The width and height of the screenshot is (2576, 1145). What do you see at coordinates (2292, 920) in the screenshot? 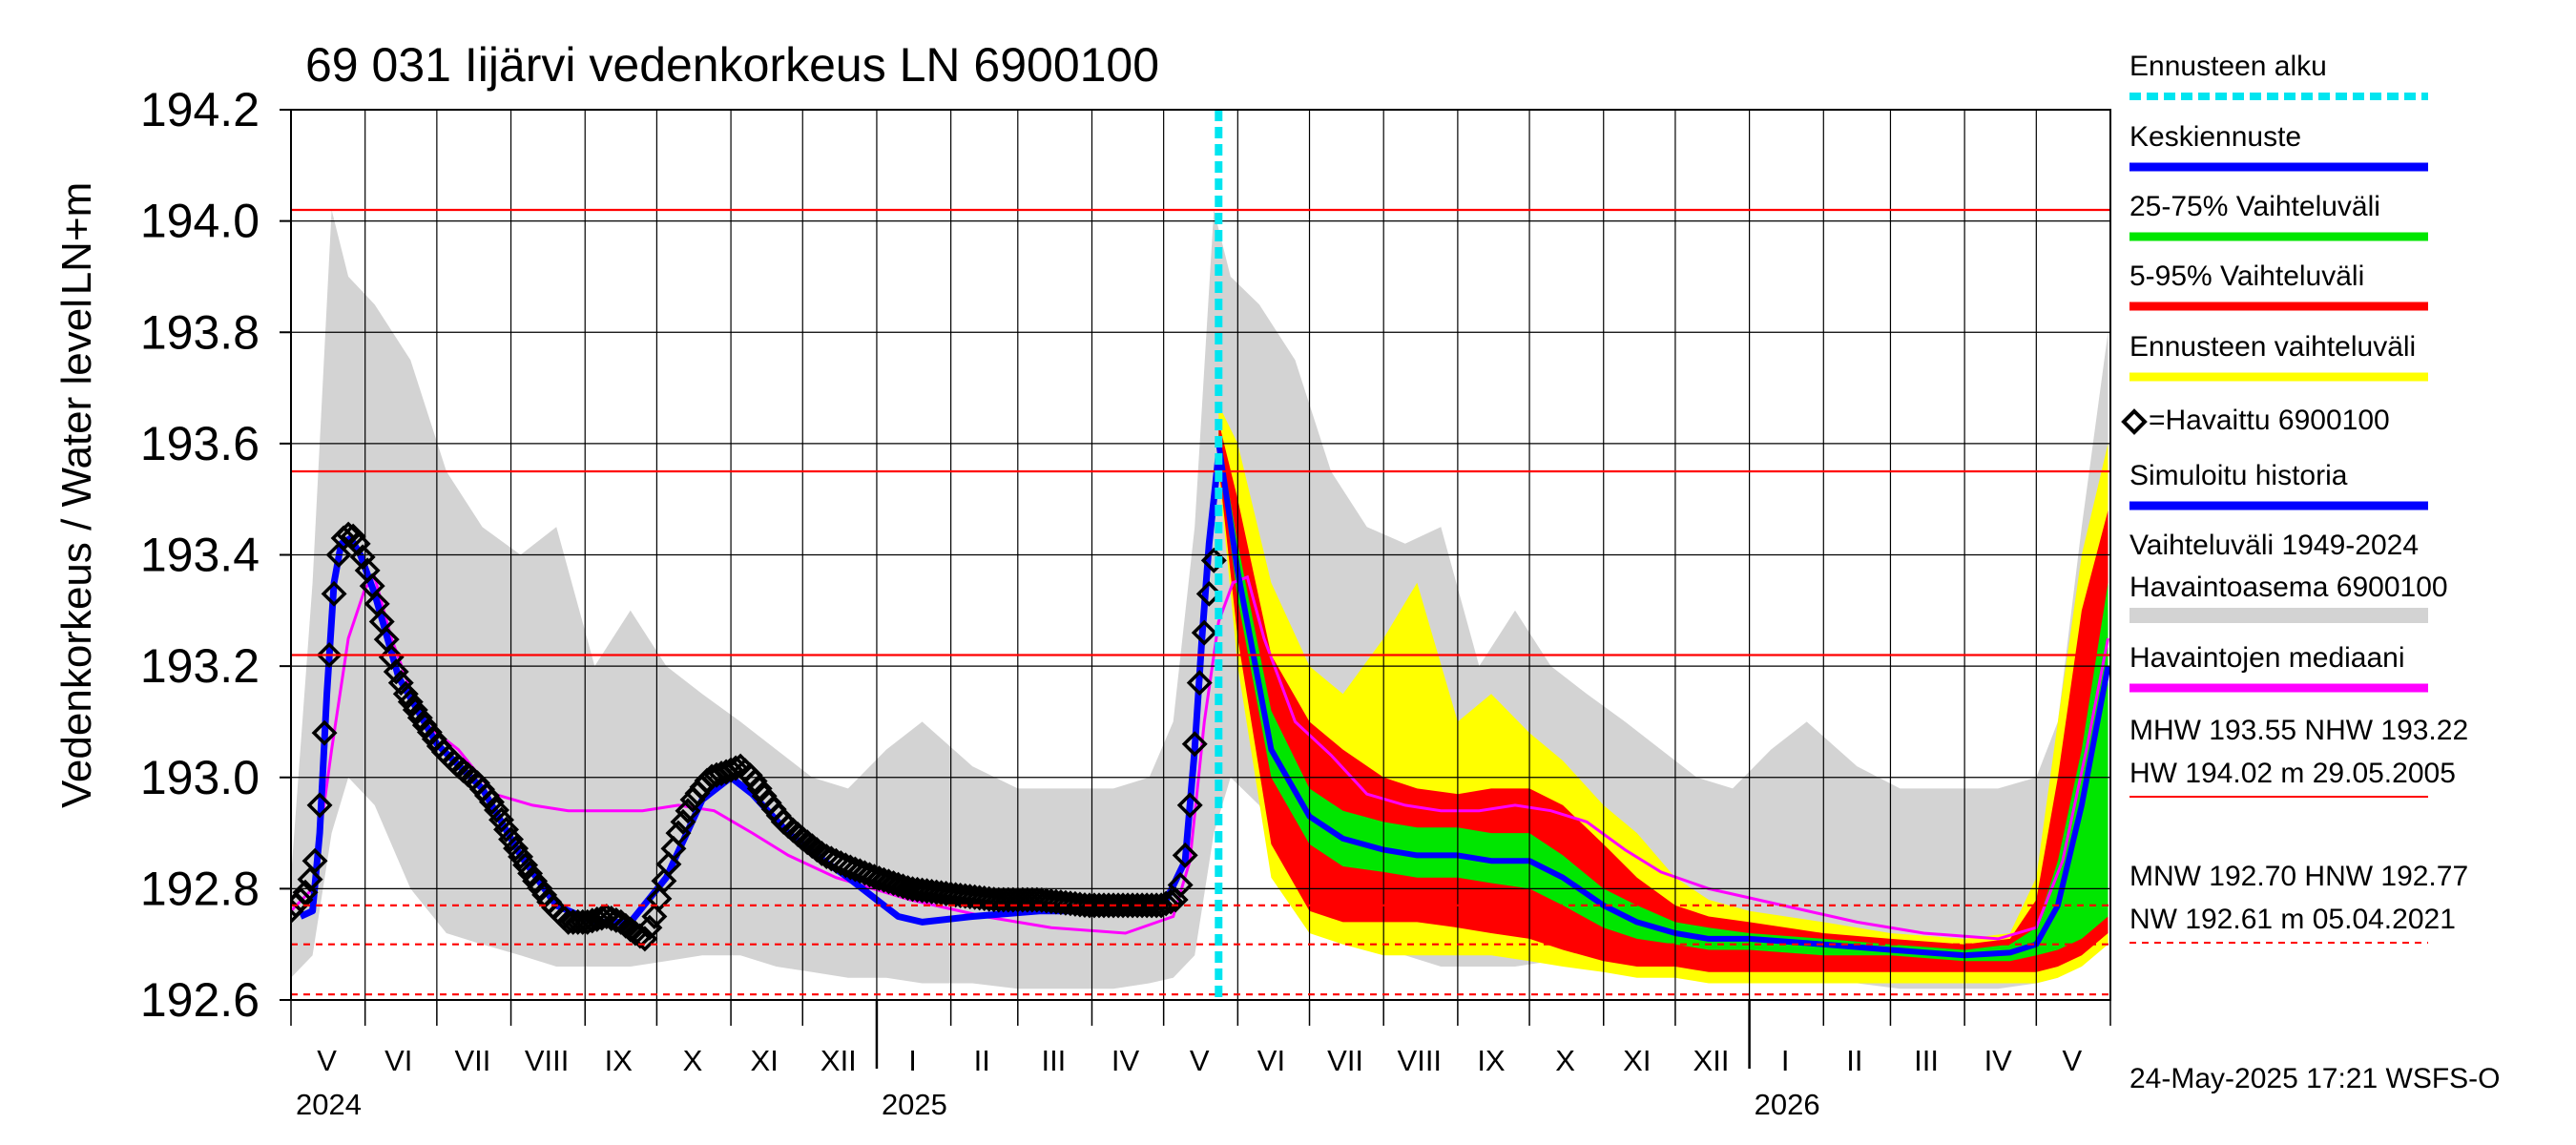
I see `stats-line: NW 192.61 m 05.04.2021` at bounding box center [2292, 920].